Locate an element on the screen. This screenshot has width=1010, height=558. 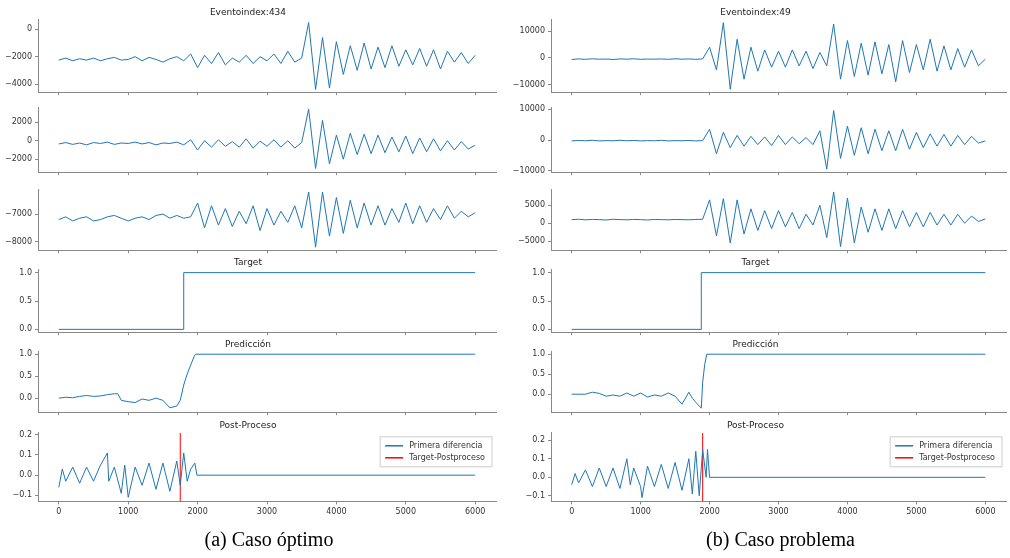
y-tick-label: −5000 is located at coordinates (531, 241).